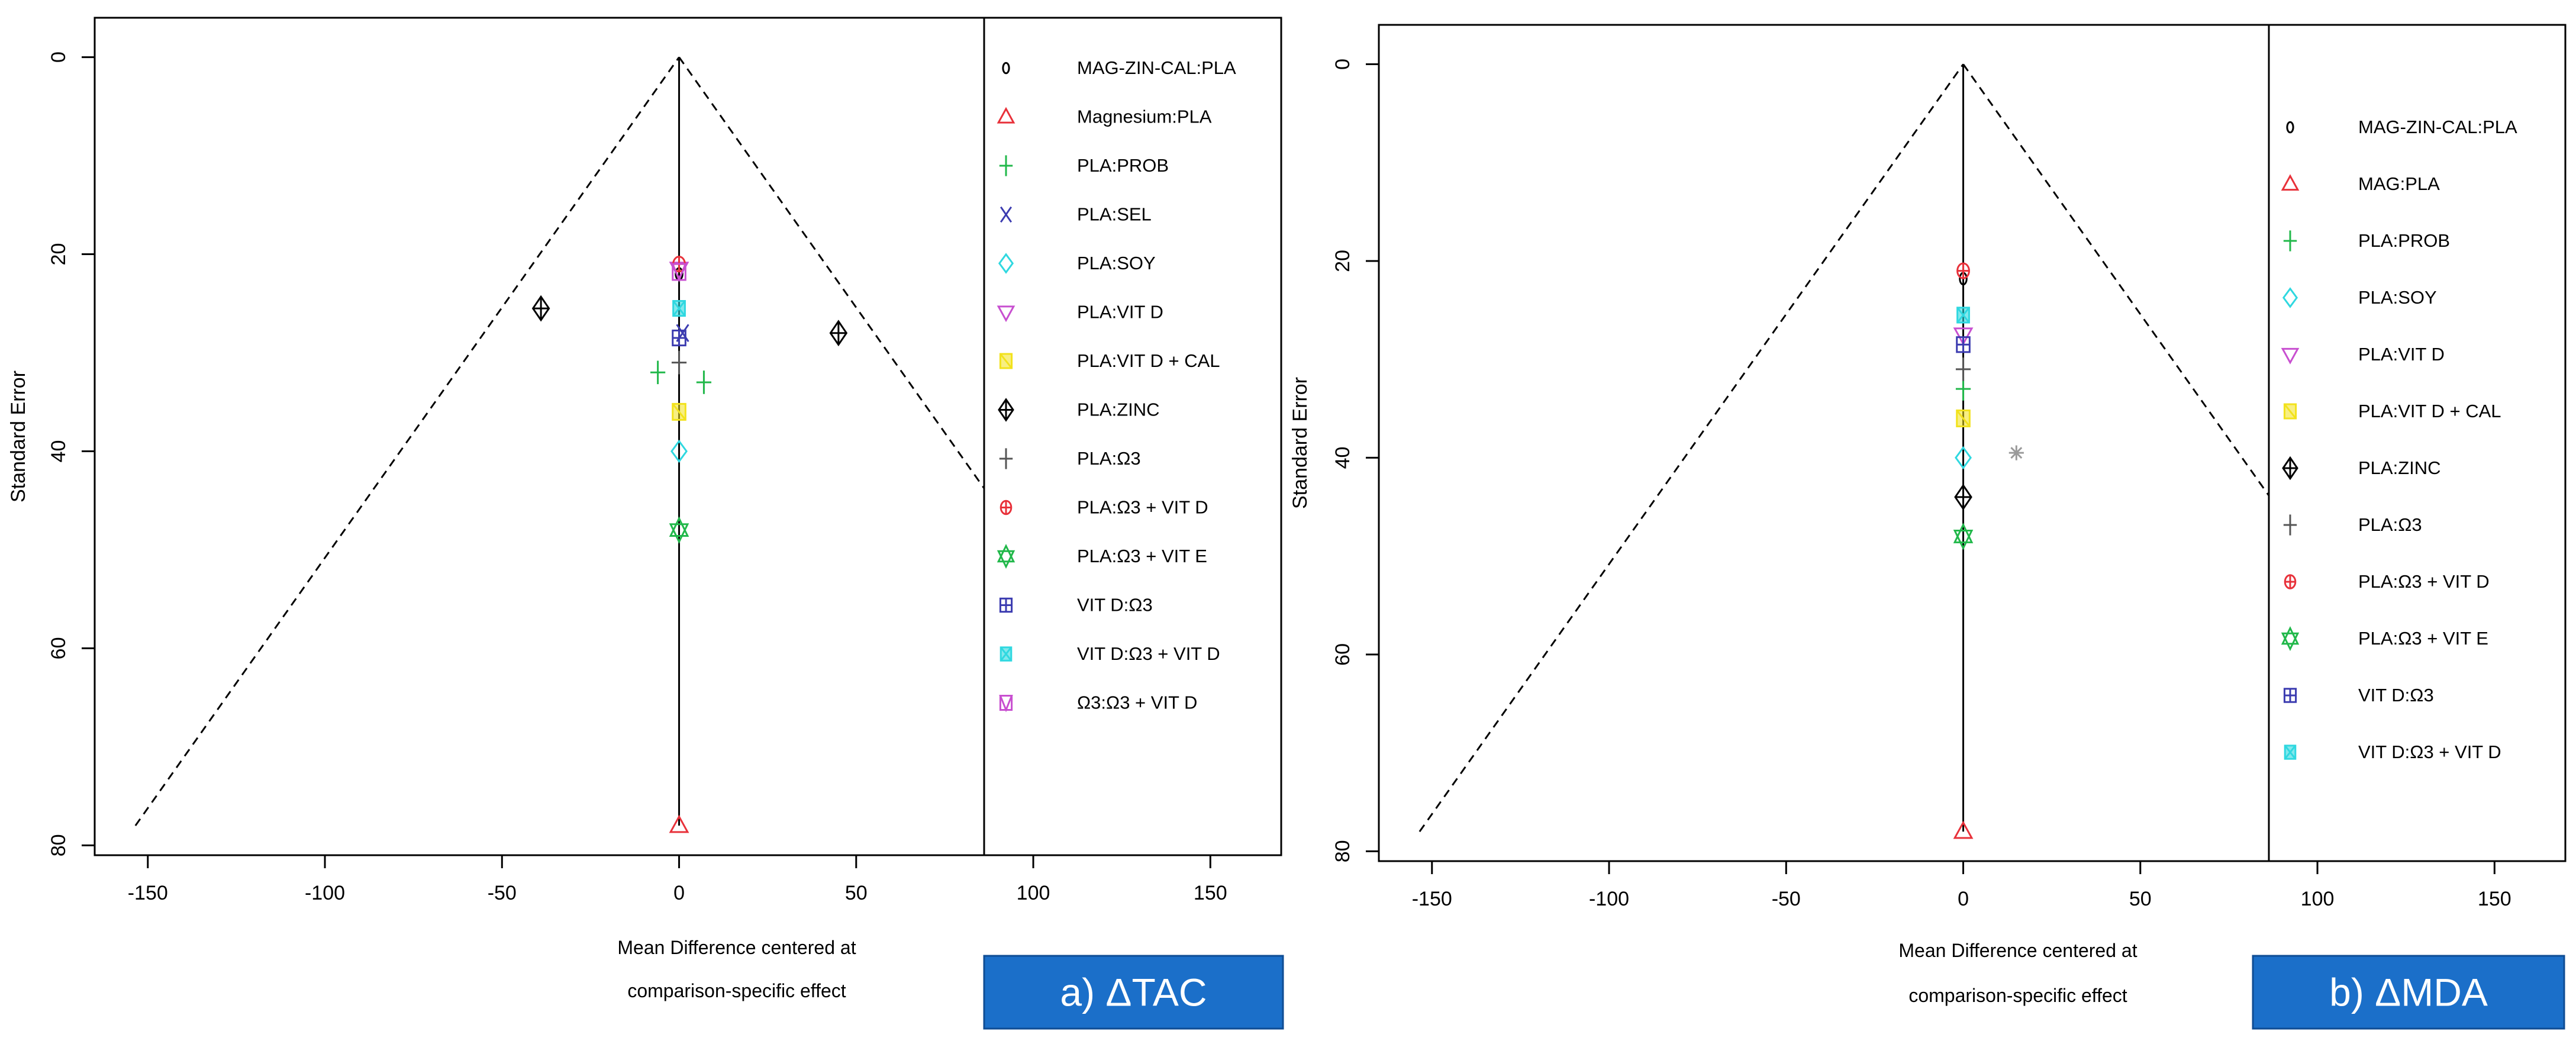  I want to click on legend-label: PLA:ZINC, so click(1118, 409).